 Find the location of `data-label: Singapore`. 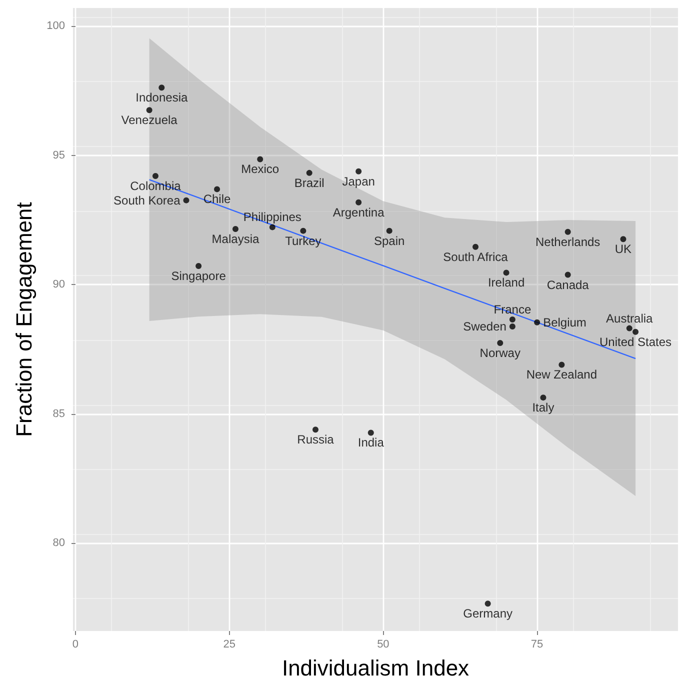

data-label: Singapore is located at coordinates (198, 275).